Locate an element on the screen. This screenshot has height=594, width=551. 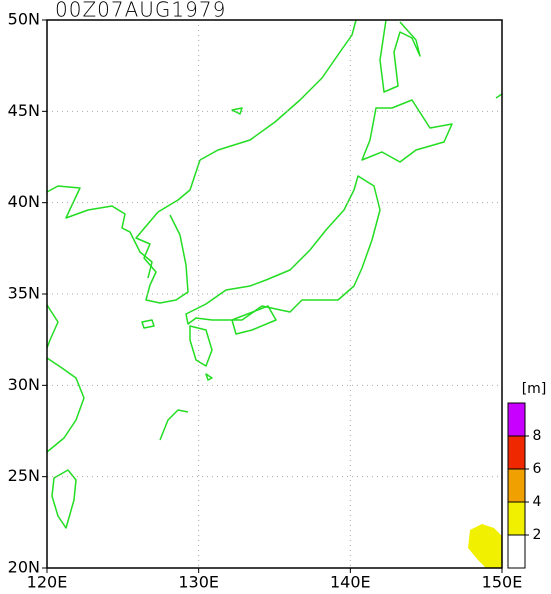
y-tick-label: 40N is located at coordinates (24, 201).